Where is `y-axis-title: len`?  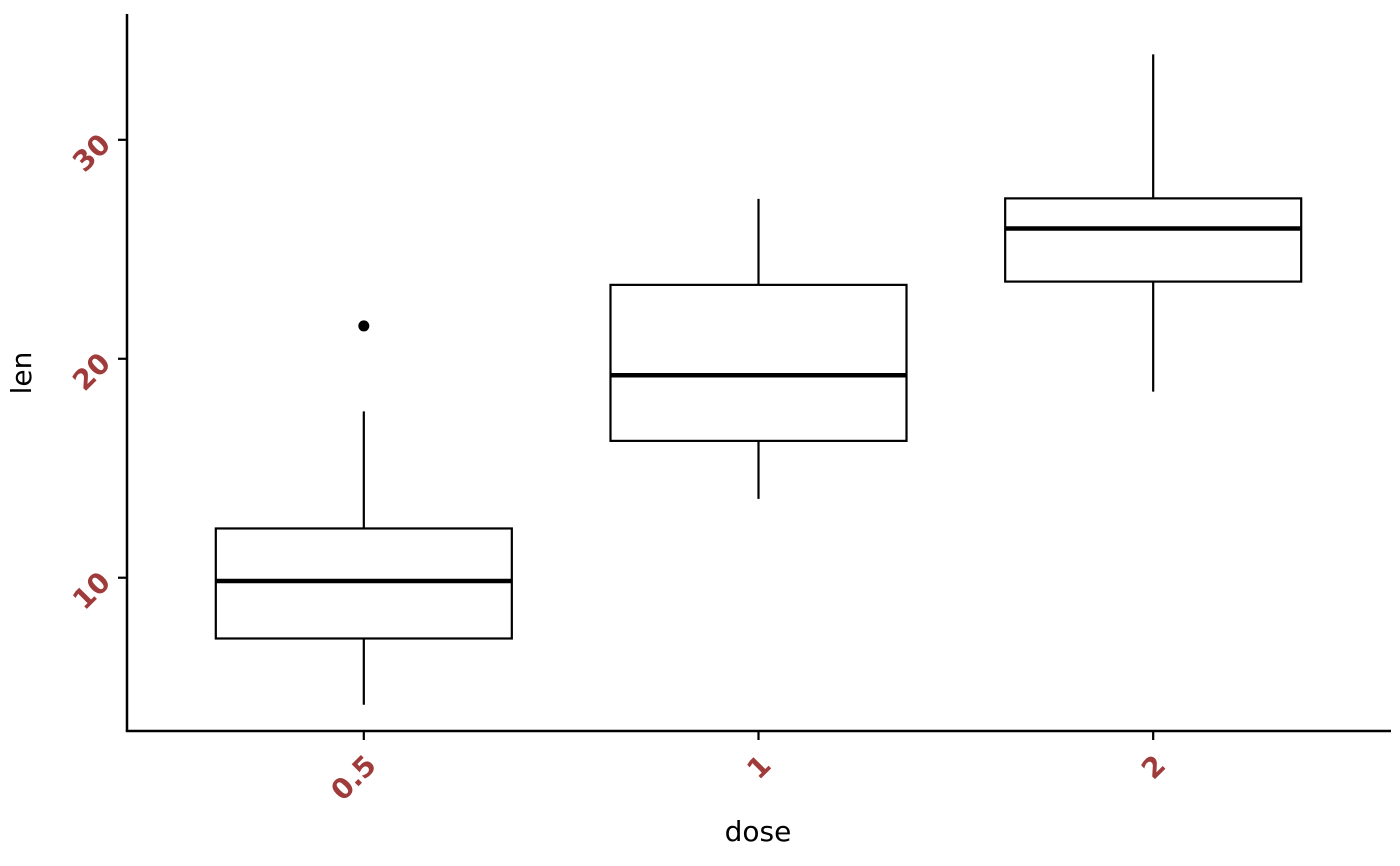
y-axis-title: len is located at coordinates (21, 373).